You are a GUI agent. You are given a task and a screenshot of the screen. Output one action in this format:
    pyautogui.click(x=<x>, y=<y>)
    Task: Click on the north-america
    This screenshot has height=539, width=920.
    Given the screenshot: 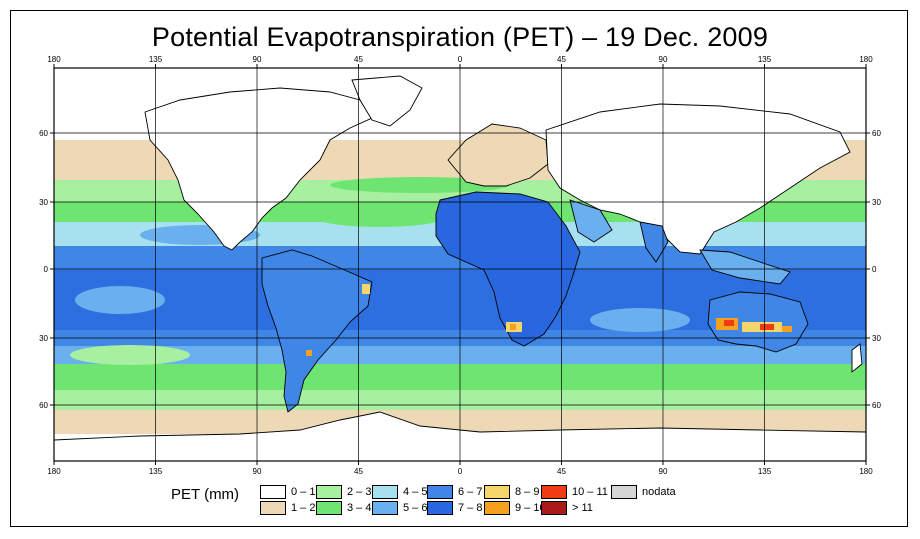 What is the action you would take?
    pyautogui.click(x=258, y=169)
    